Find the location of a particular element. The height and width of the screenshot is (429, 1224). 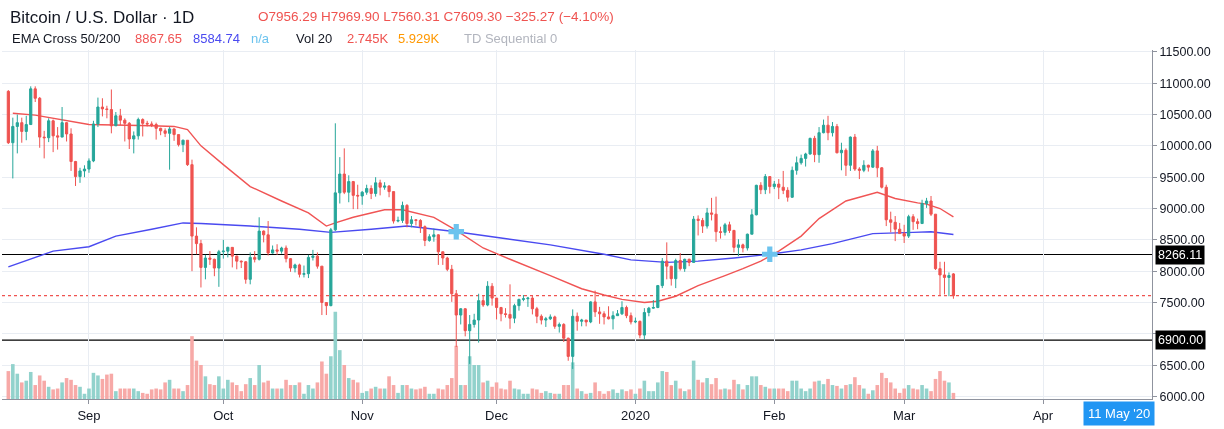

y-tick-label: 10000.00 is located at coordinates (1185, 146).